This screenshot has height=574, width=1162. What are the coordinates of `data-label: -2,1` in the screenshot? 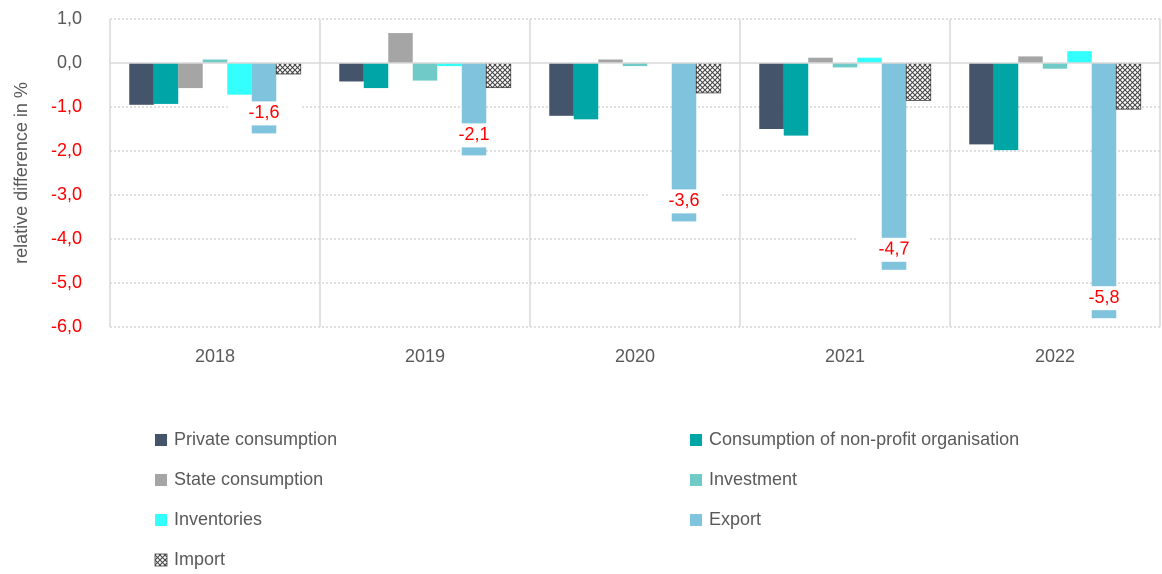 It's located at (473, 134).